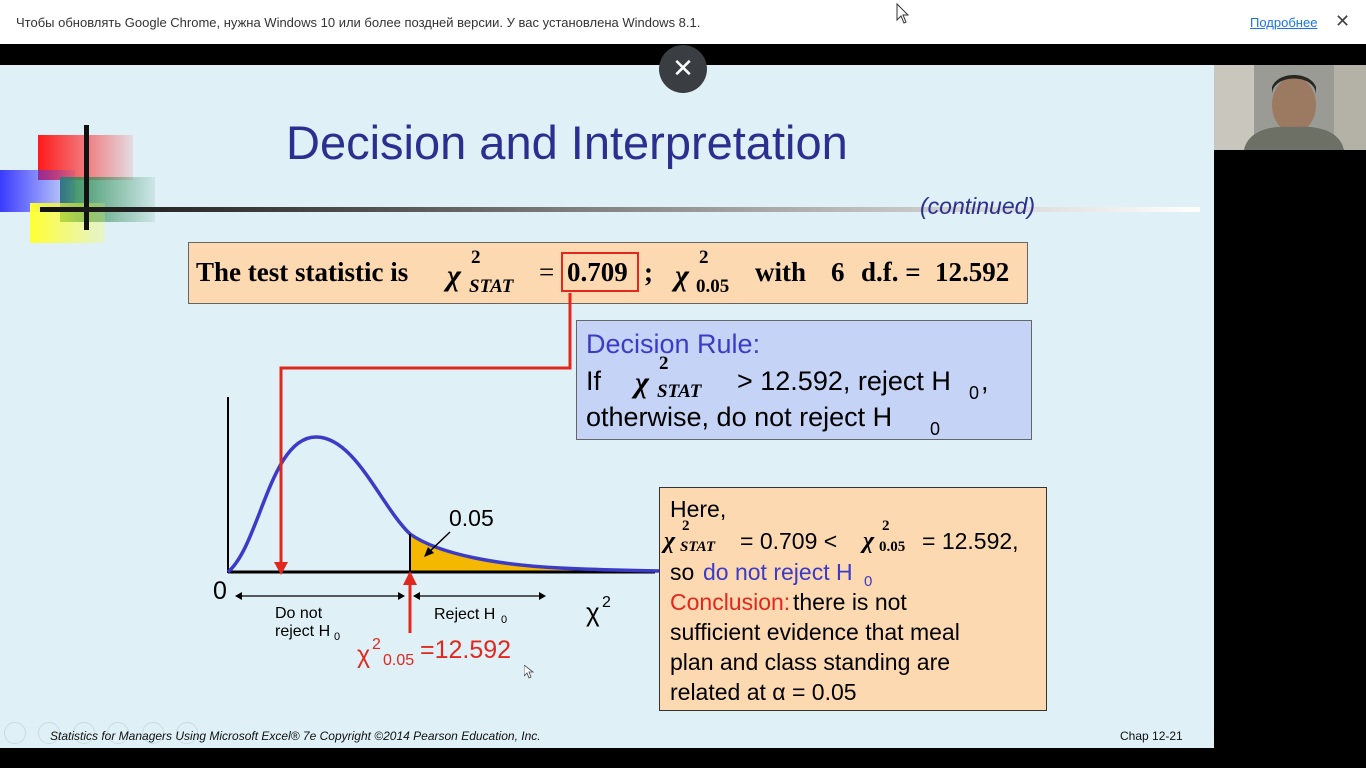 This screenshot has height=768, width=1366. What do you see at coordinates (713, 286) in the screenshot?
I see `crit-subscript: 0.05` at bounding box center [713, 286].